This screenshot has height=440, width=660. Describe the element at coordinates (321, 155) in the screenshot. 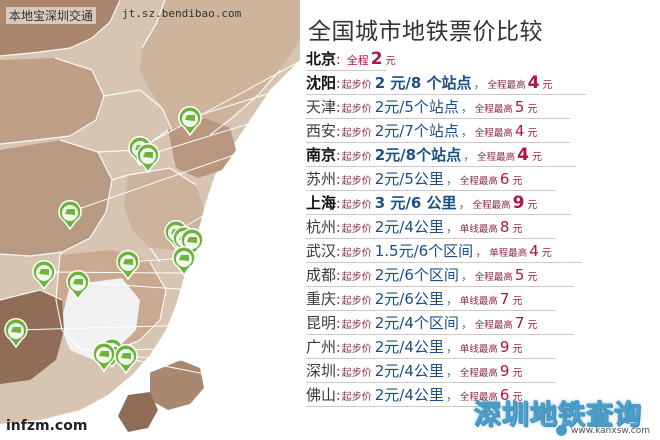

I see `city-name: 南京` at that location.